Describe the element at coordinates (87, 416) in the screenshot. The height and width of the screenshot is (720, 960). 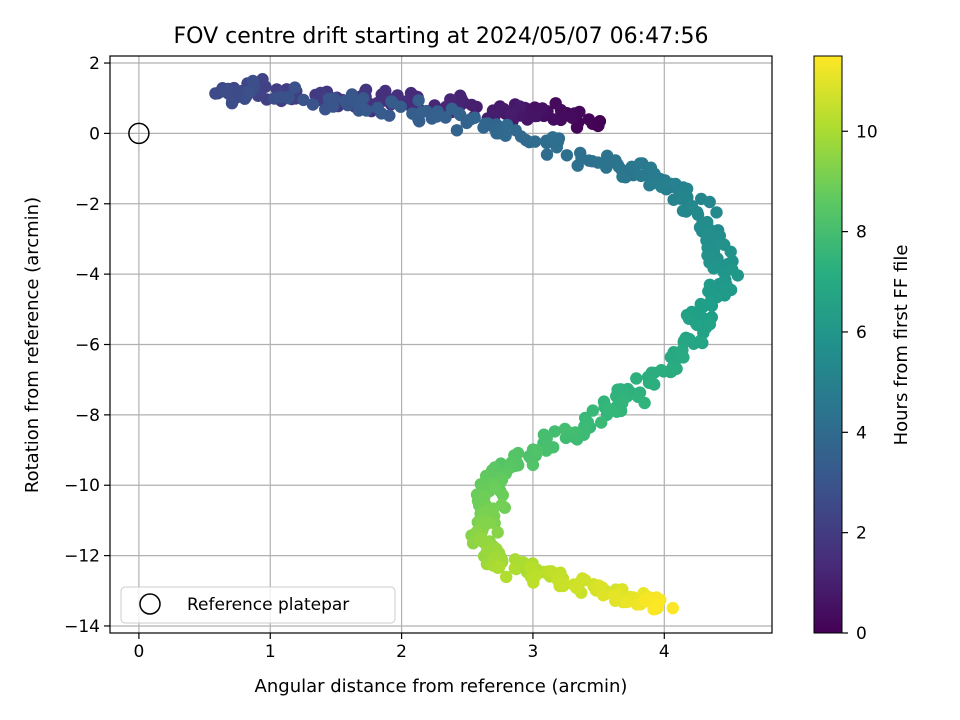
I see `y-tick-label: −8` at that location.